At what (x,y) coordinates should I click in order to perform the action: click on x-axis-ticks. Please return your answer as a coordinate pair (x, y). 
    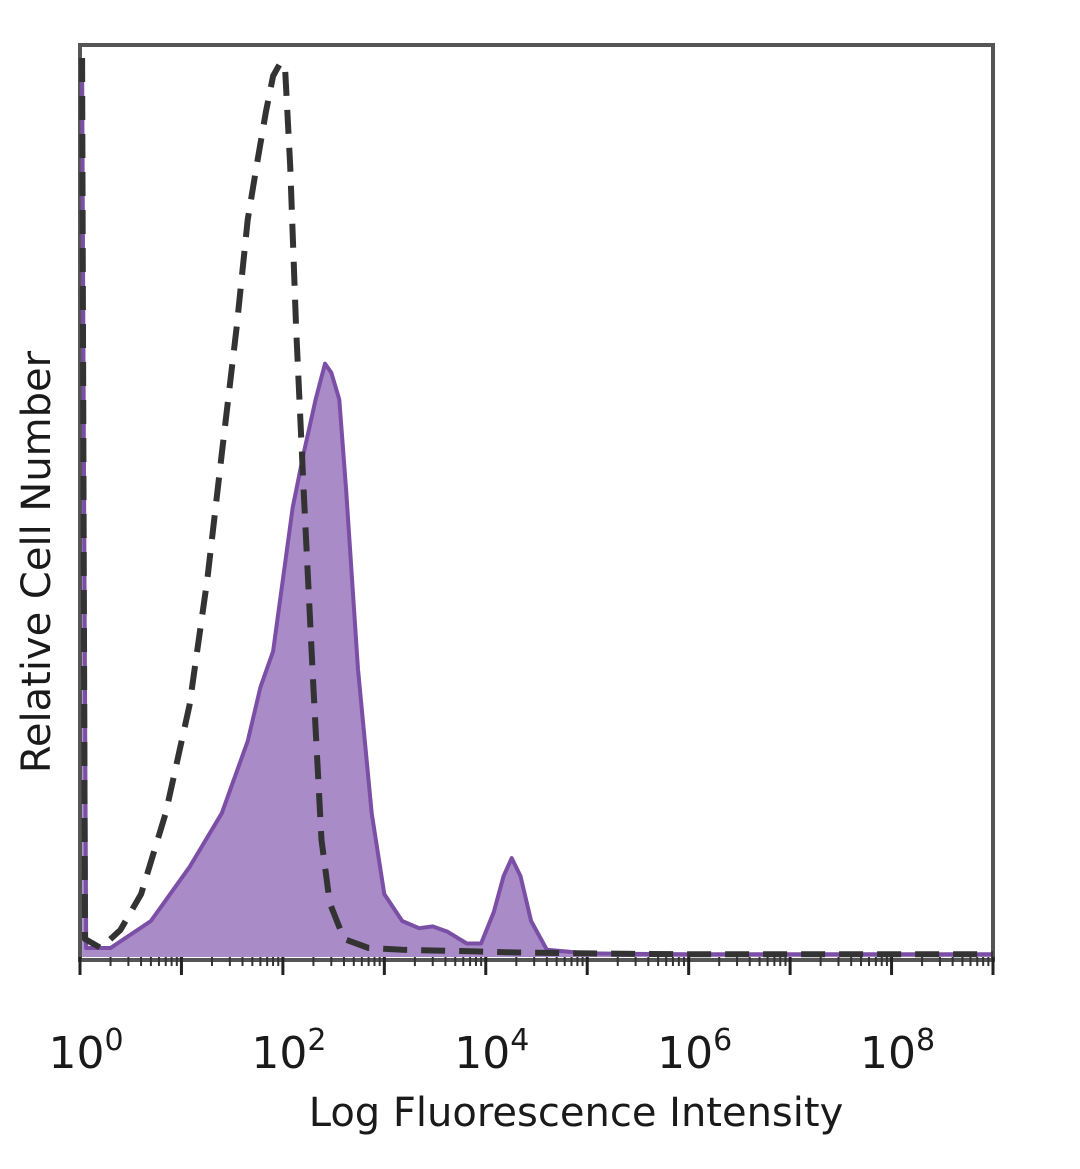
    Looking at the image, I should click on (536, 966).